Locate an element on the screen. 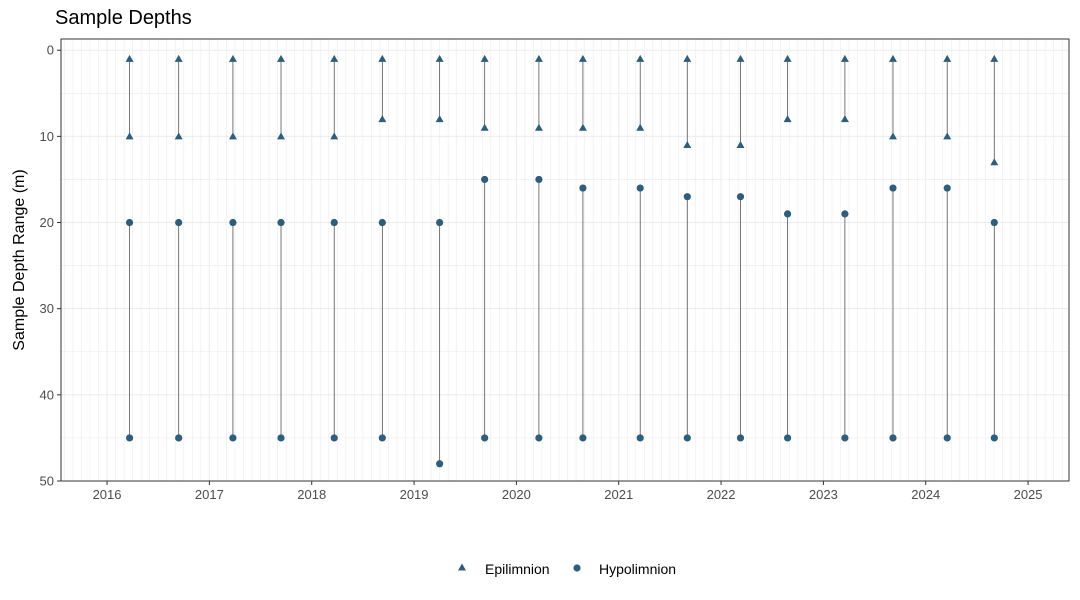 This screenshot has width=1080, height=600. x-tick-label: 2022 is located at coordinates (721, 494).